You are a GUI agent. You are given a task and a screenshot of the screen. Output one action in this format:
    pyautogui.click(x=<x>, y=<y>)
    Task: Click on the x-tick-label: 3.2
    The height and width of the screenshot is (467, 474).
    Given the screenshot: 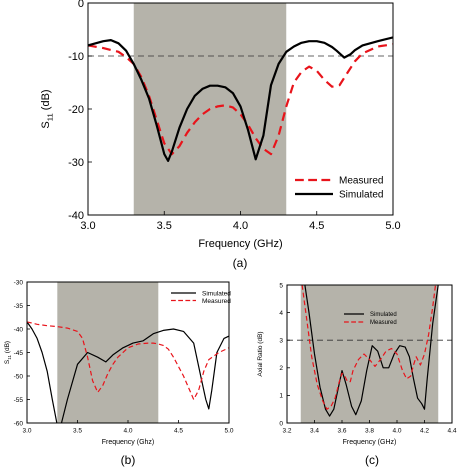 What is the action you would take?
    pyautogui.click(x=286, y=431)
    